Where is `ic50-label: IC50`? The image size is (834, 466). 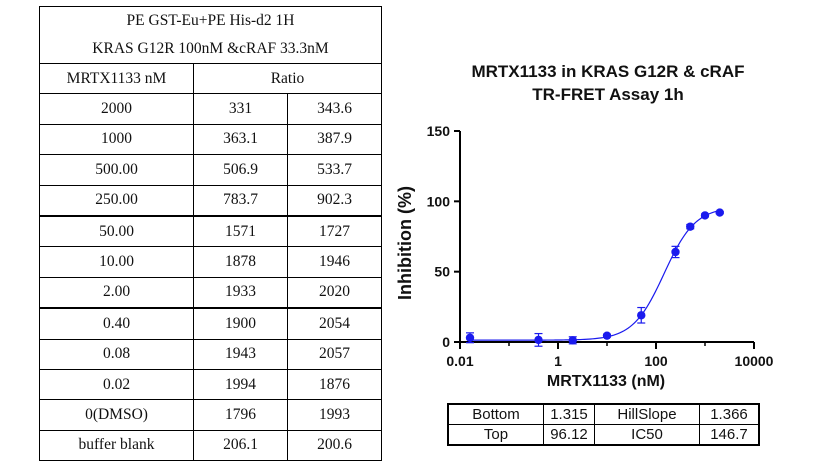
ic50-label: IC50 is located at coordinates (647, 435).